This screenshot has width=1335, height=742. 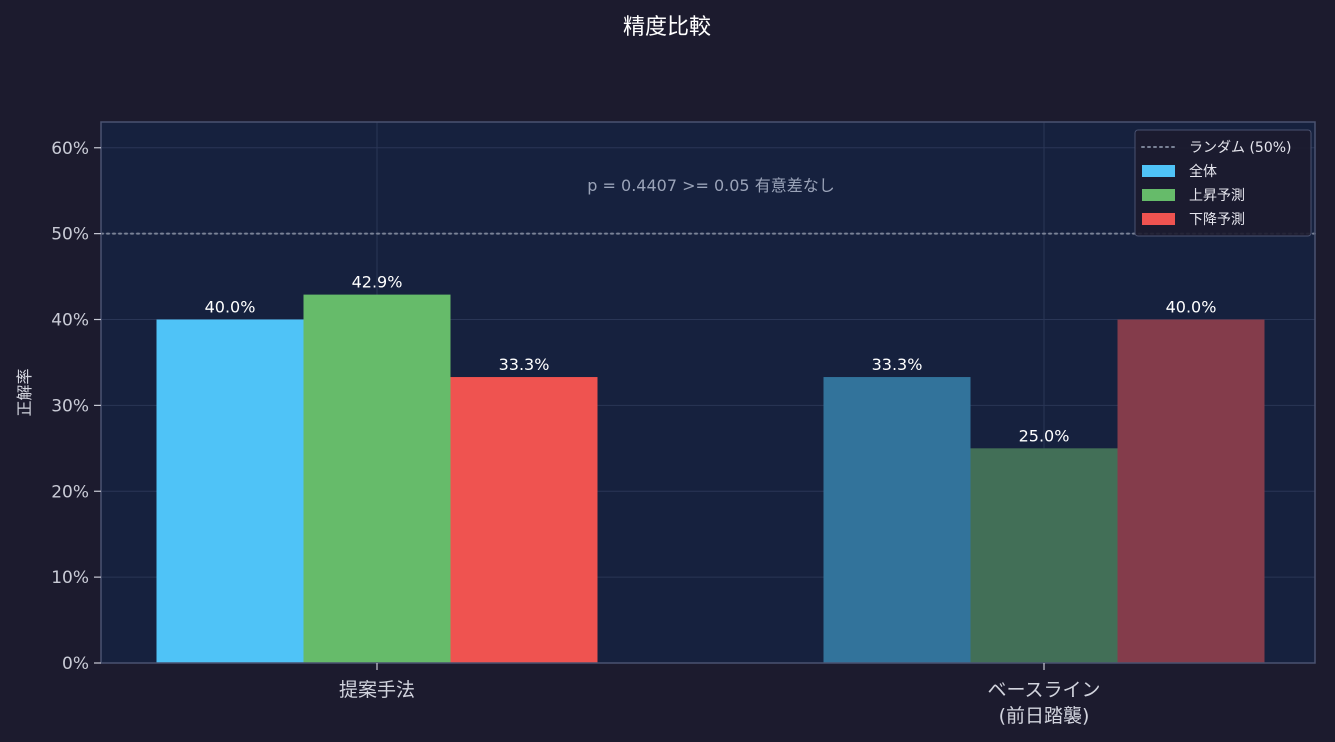 I want to click on y-tick-label-0: 0%, so click(x=75, y=664).